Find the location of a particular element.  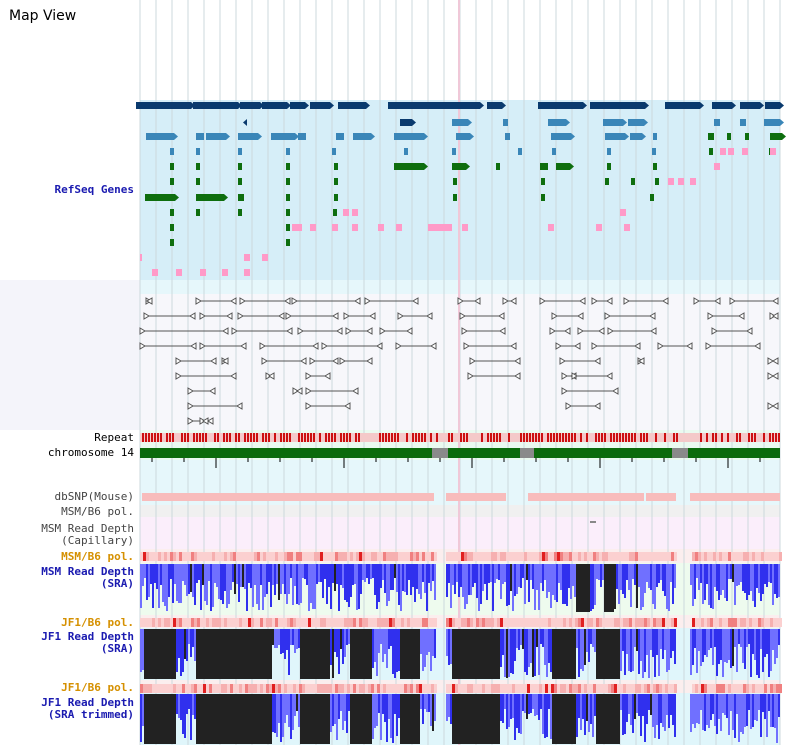

axis-tick-label: 6400000 is located at coordinates (725, 475).